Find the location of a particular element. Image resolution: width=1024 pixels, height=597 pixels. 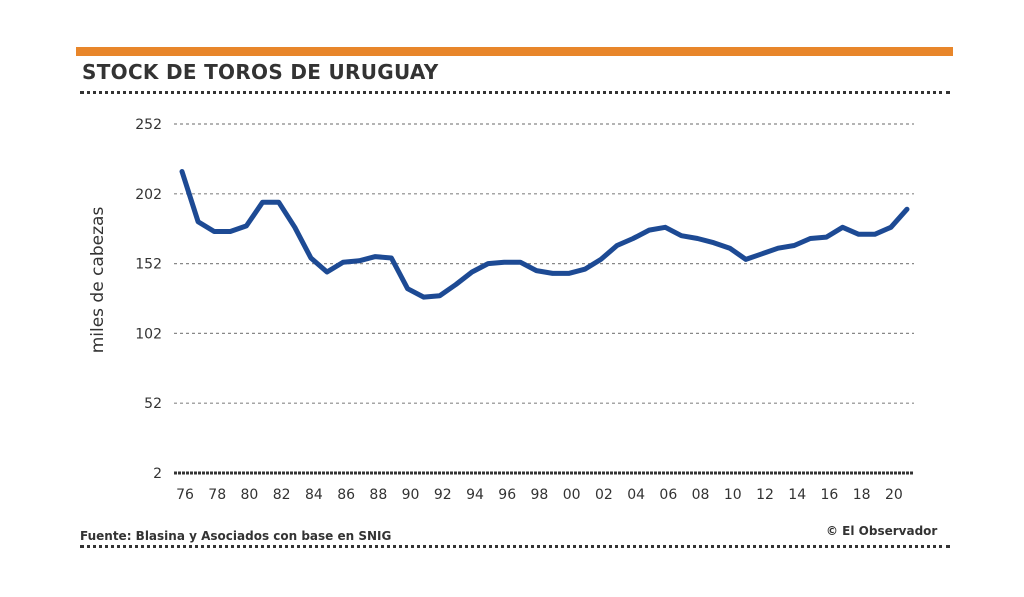

x-tick-label: 96 is located at coordinates (507, 495).